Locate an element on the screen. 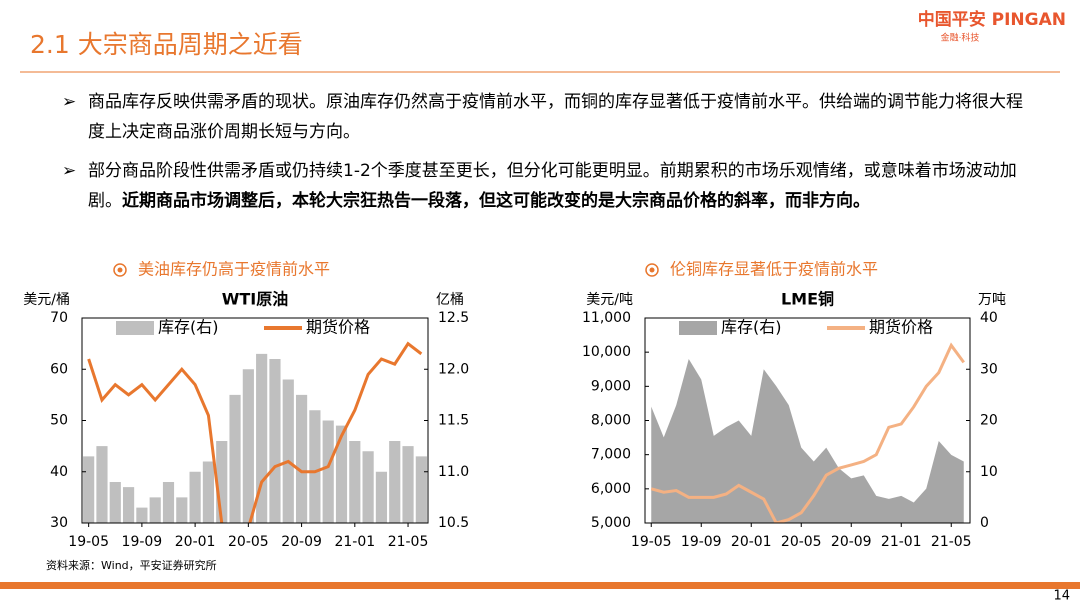 This screenshot has height=608, width=1080. area is located at coordinates (807, 441).